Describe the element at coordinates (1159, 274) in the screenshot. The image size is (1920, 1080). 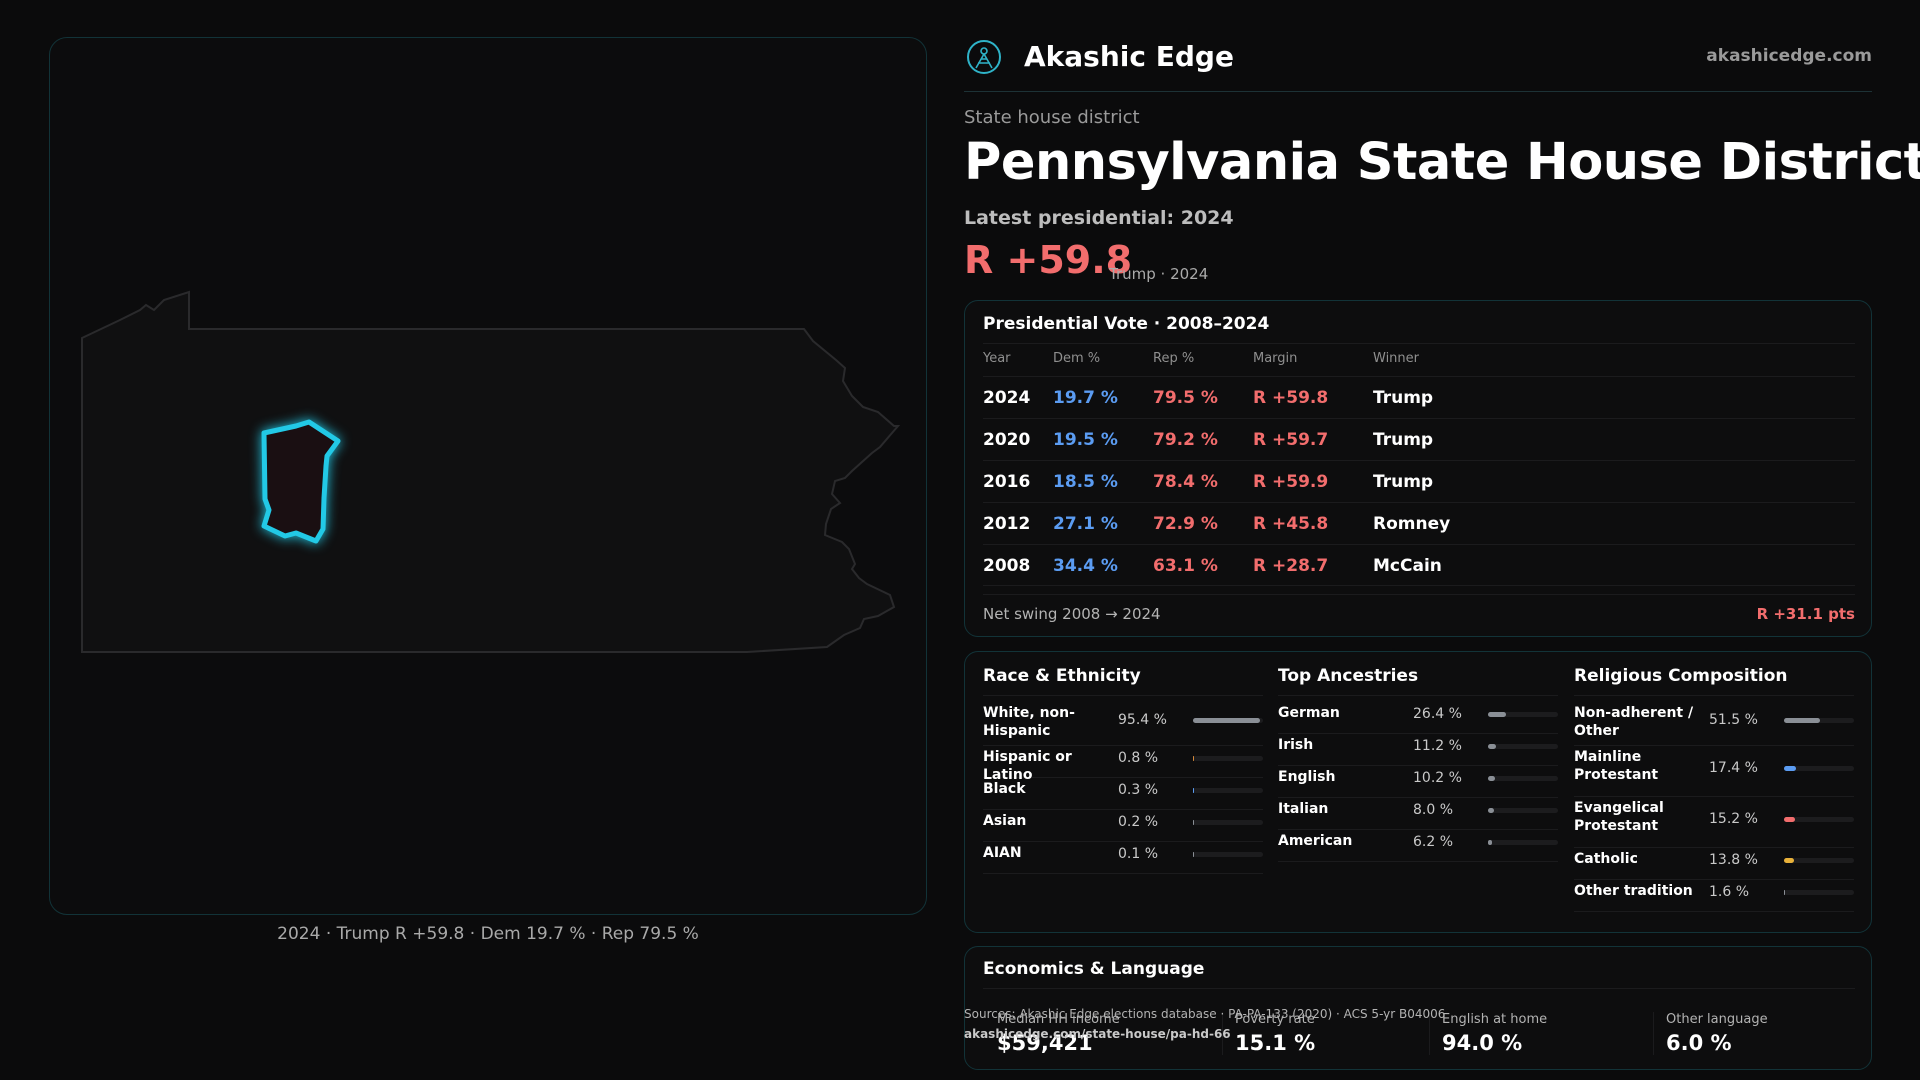
I see `headline-margin-sub: Trump · 2024` at that location.